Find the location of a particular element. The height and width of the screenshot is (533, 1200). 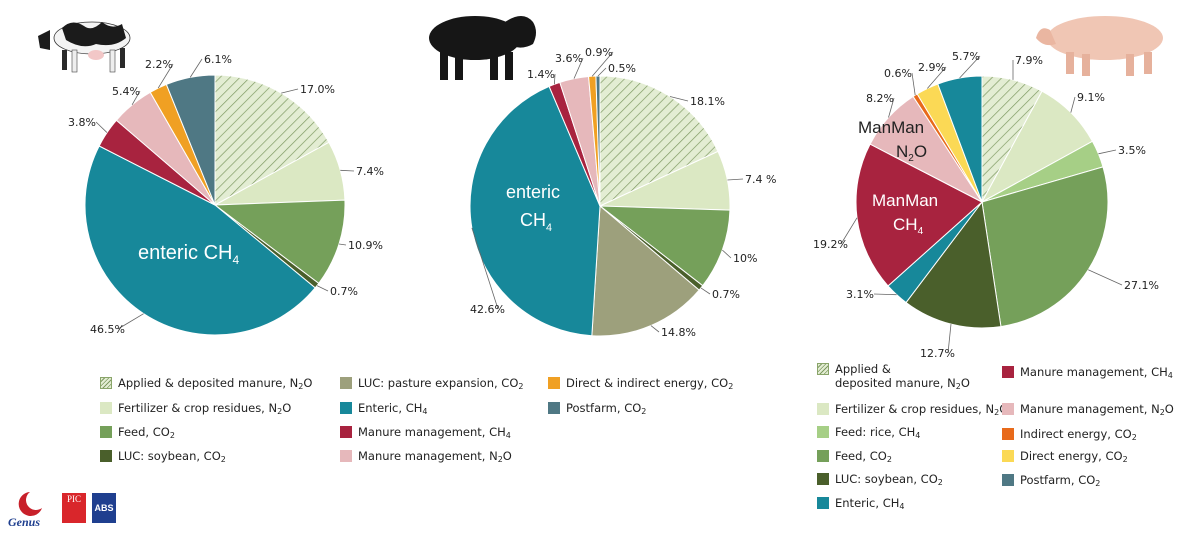

slice-value-label: 27.1% is located at coordinates (1141, 285).